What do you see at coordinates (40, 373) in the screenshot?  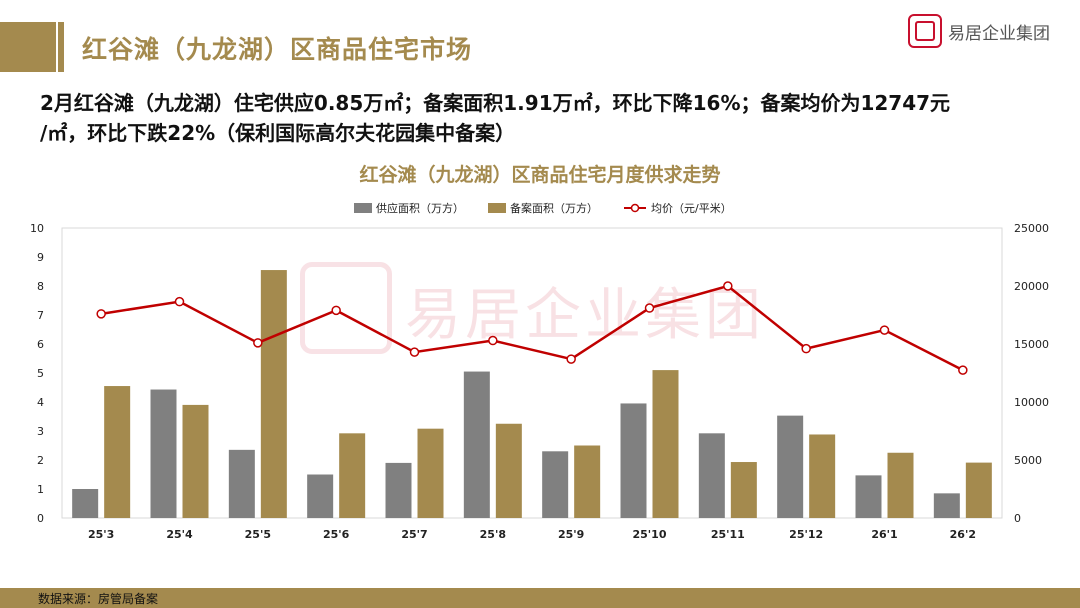 I see `y-left-tick-label: 5` at bounding box center [40, 373].